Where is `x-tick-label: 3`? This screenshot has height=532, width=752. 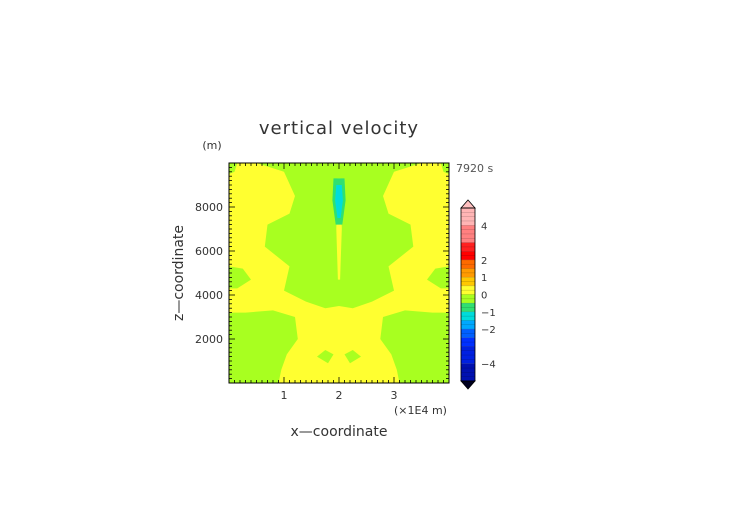
x-tick-label: 3 is located at coordinates (394, 395).